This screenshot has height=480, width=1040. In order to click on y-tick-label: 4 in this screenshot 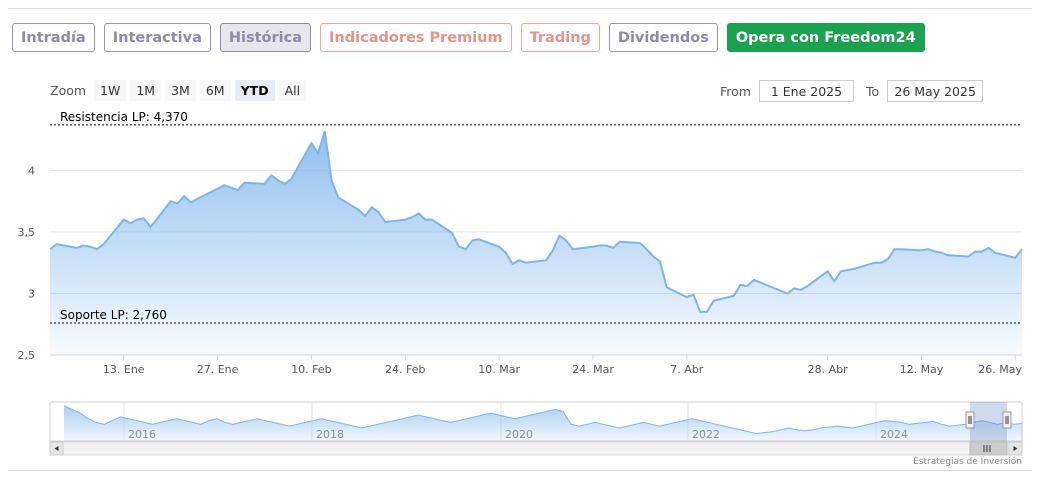, I will do `click(31, 170)`.